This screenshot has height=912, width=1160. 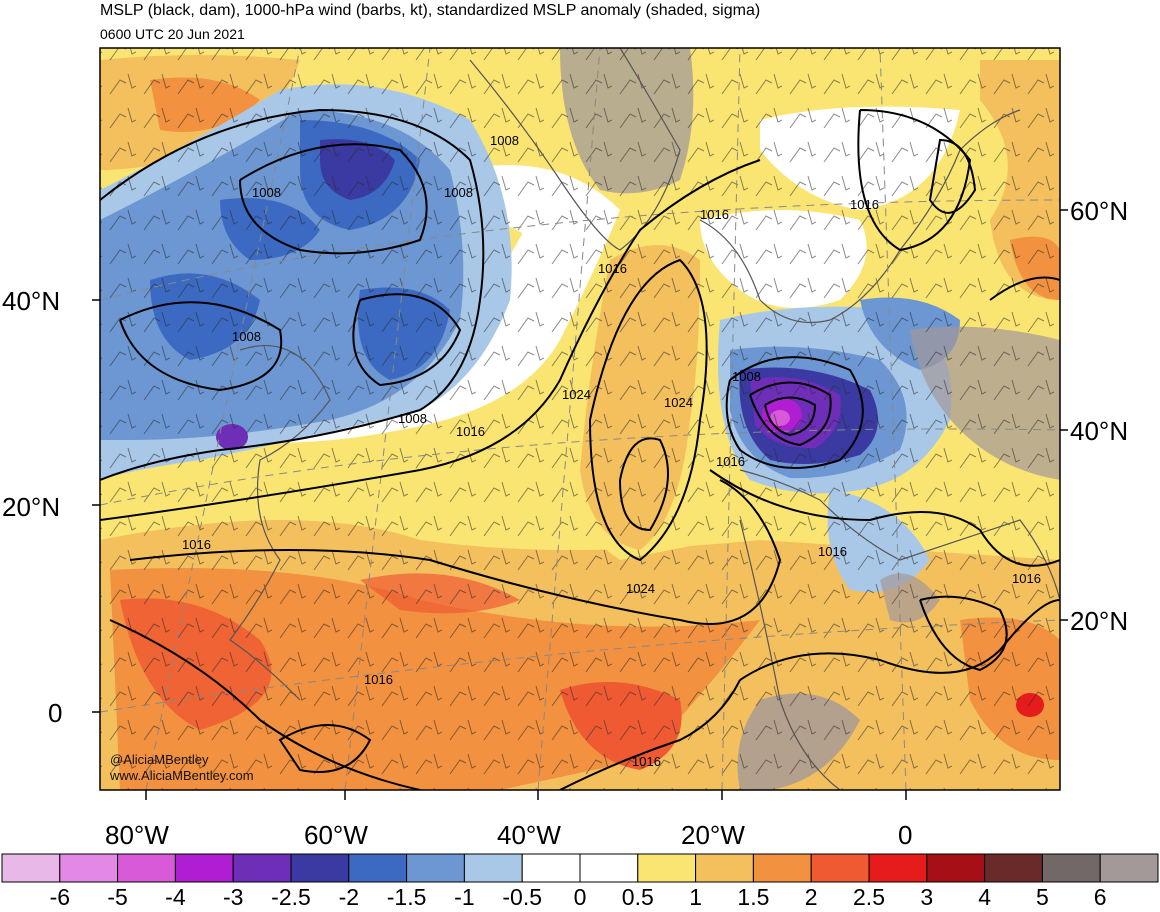 What do you see at coordinates (984, 897) in the screenshot?
I see `colorbar-label: 4` at bounding box center [984, 897].